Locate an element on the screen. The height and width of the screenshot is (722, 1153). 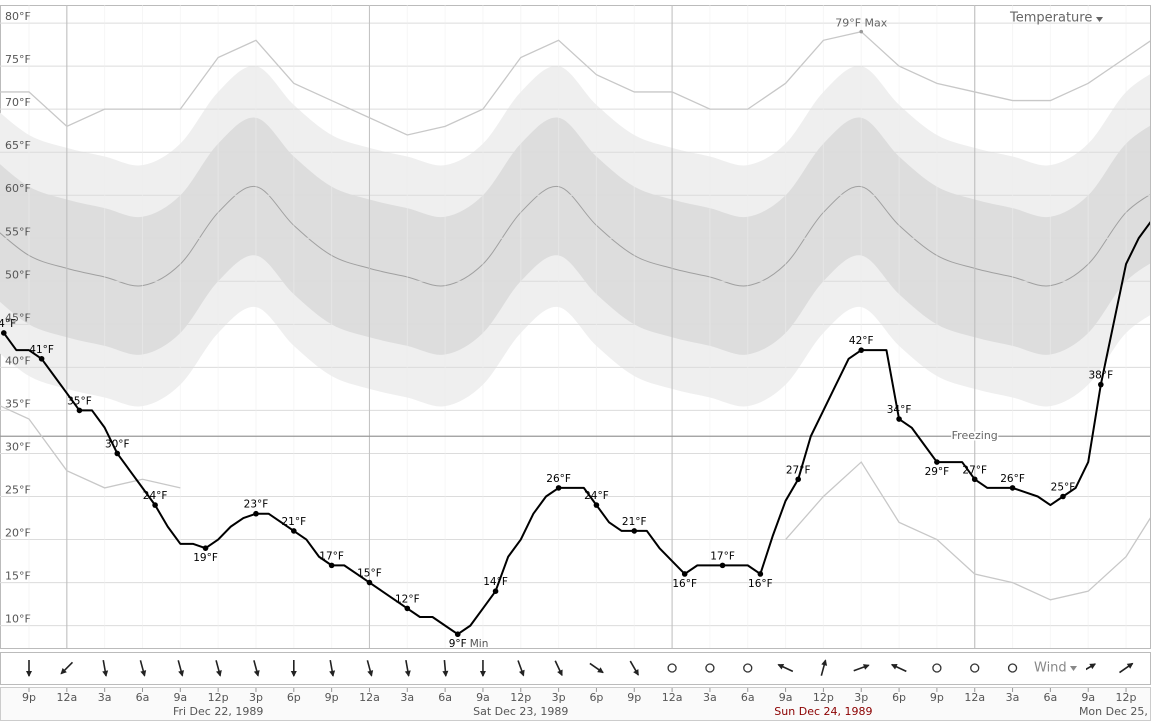
y-tick-label: 10°F is located at coordinates (18, 619).